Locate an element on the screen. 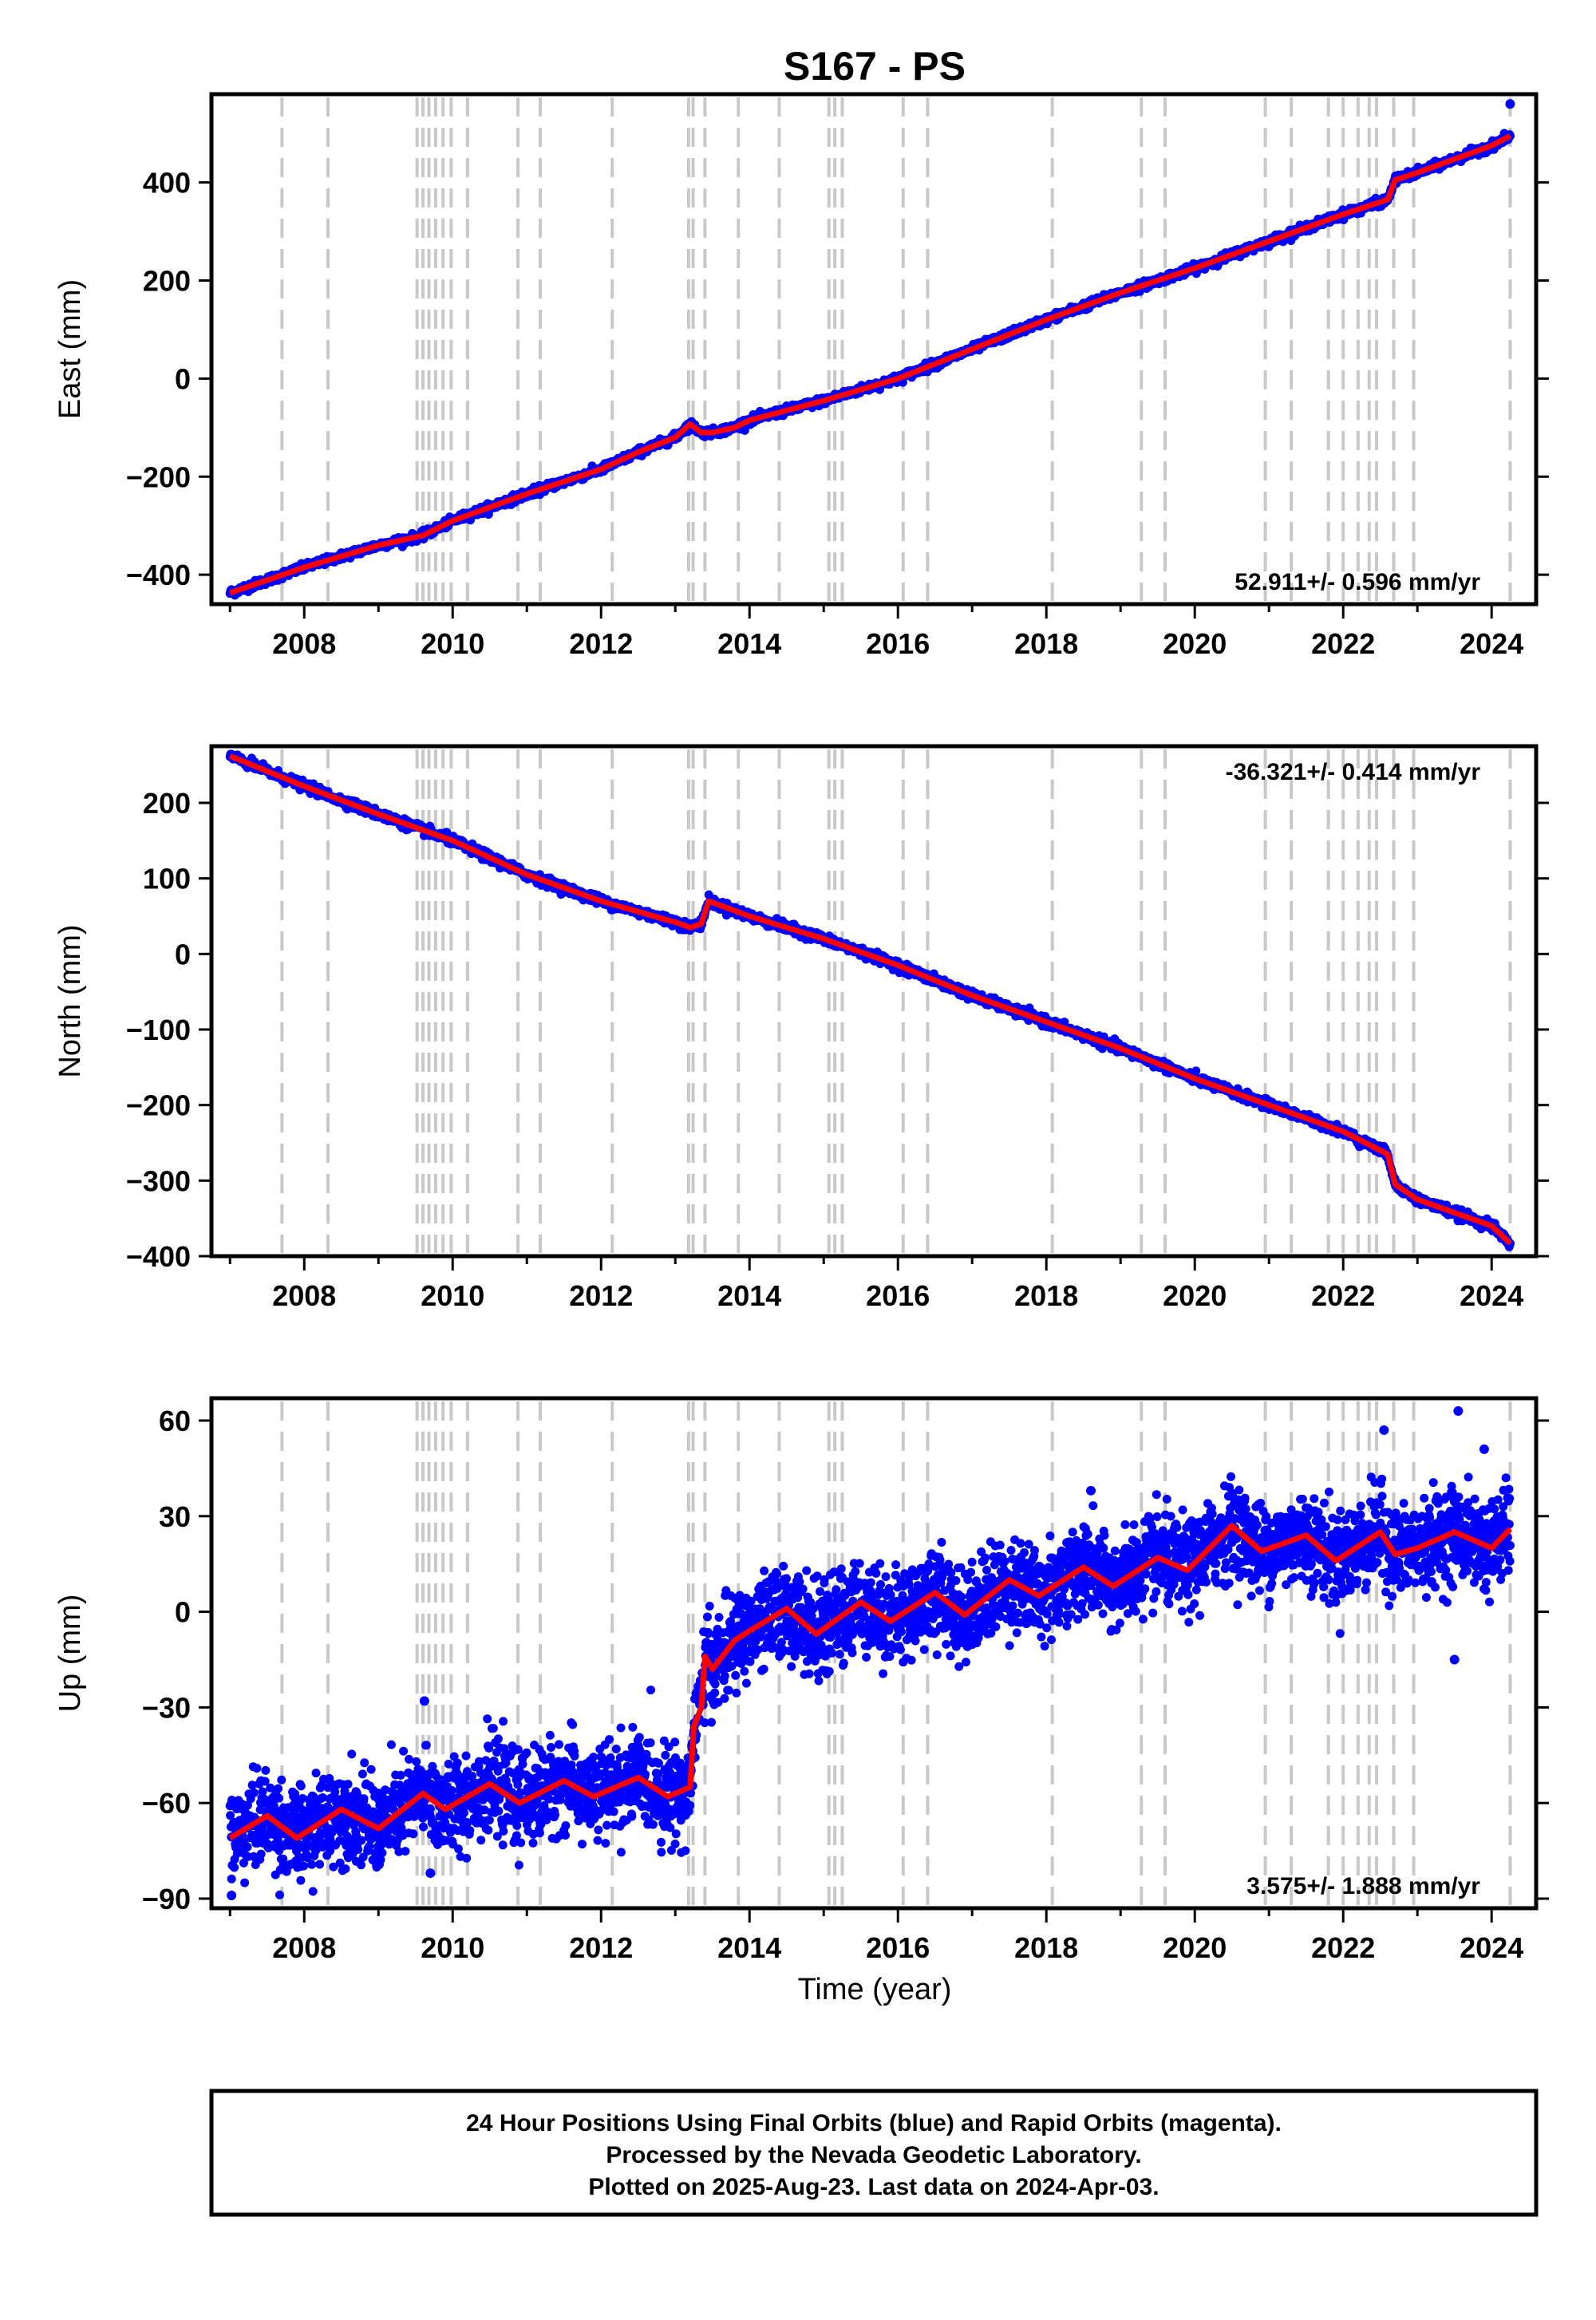  east-x-tick-label: 2012 is located at coordinates (601, 643).